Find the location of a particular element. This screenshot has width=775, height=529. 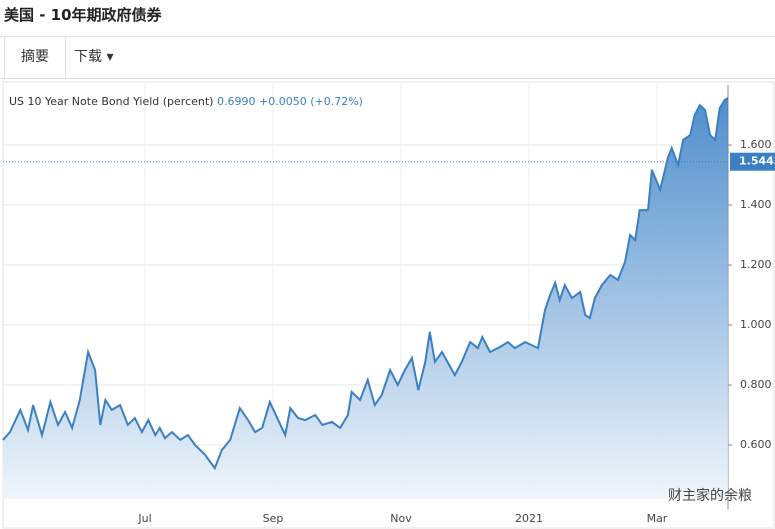

x-tick-label: Nov is located at coordinates (401, 518).